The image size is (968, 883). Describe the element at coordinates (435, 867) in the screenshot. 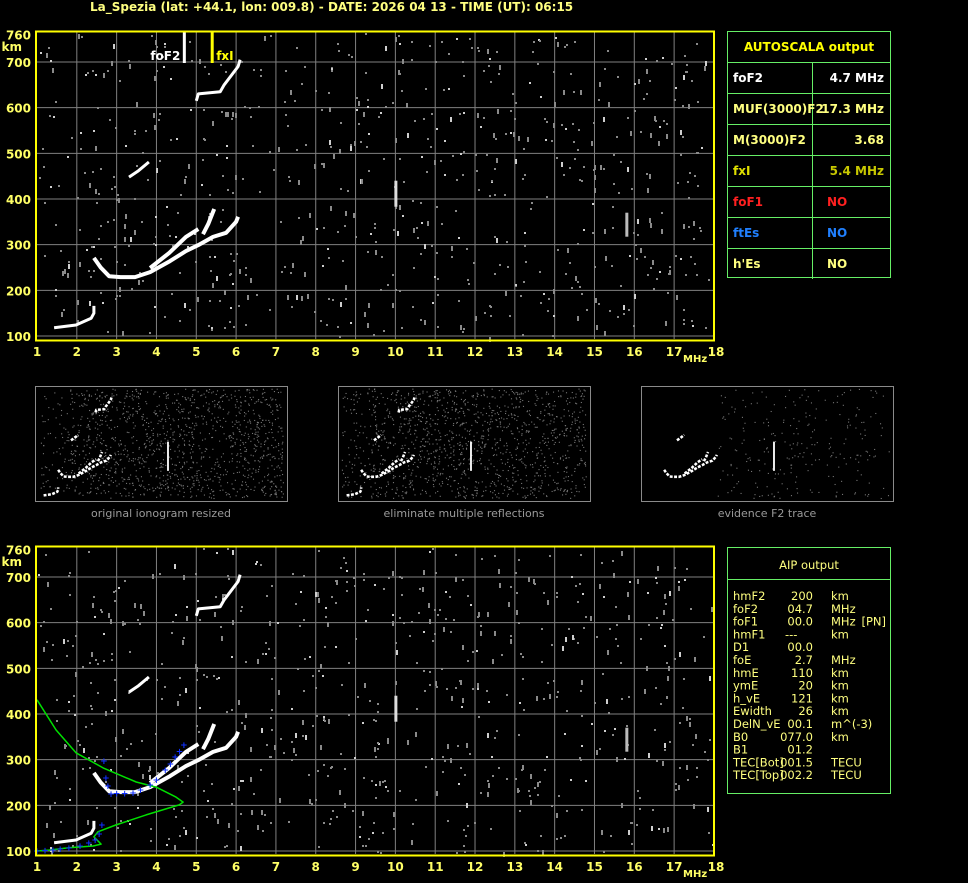

I see `x-tick-label: 11` at that location.